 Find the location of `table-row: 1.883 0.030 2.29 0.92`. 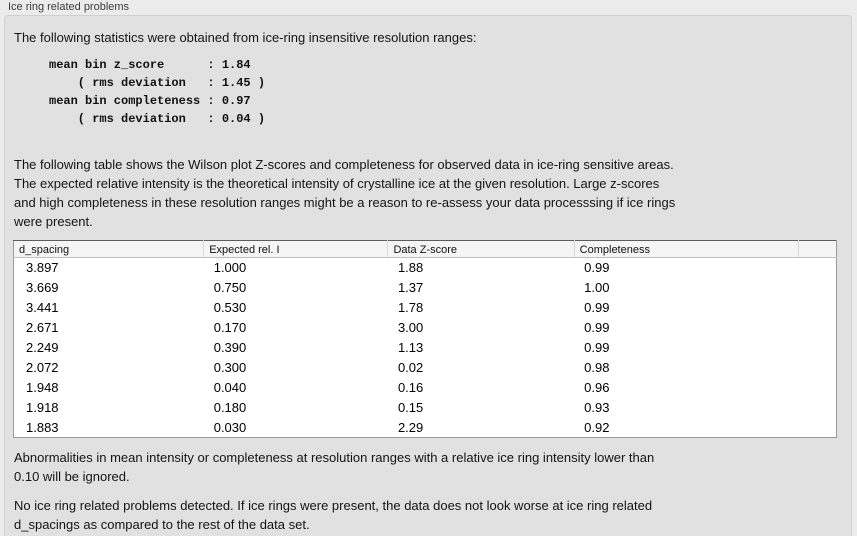

table-row: 1.883 0.030 2.29 0.92 is located at coordinates (425, 428).